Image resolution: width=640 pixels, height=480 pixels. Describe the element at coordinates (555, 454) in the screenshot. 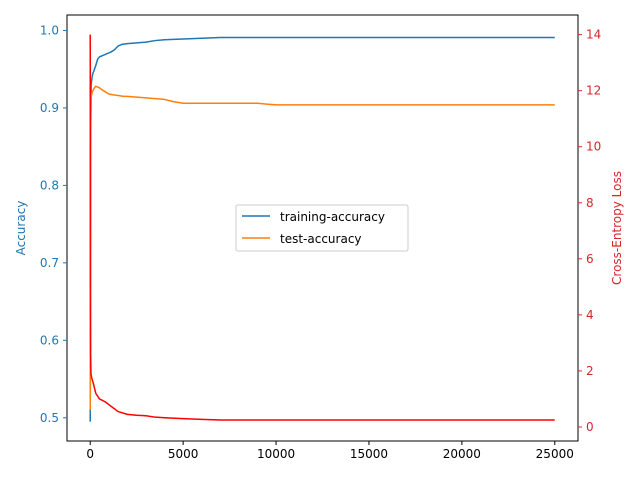

I see `x-tick-label: 25000` at that location.